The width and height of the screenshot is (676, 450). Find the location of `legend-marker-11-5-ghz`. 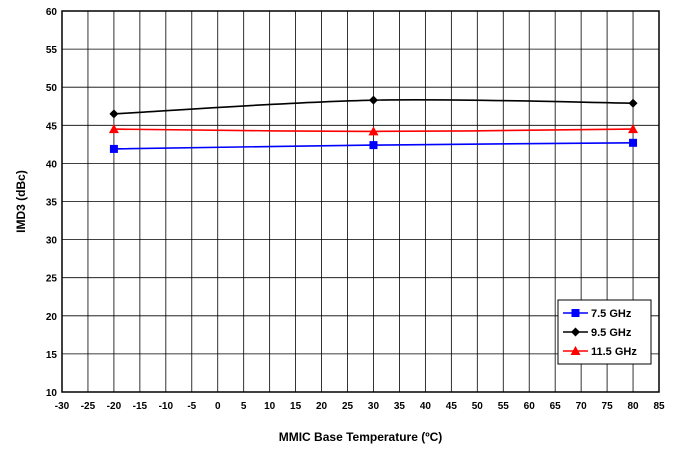

legend-marker-11-5-ghz is located at coordinates (575, 350).